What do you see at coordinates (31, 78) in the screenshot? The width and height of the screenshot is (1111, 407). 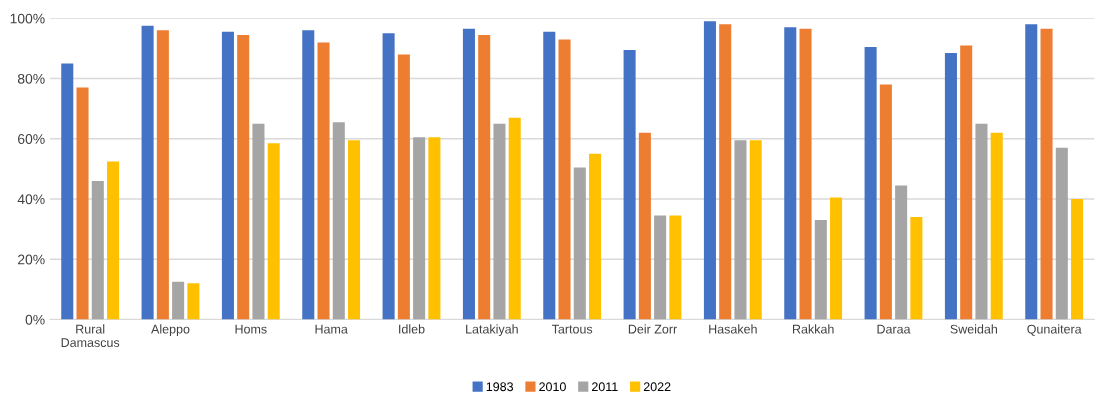 I see `y-tick-label: 80%` at bounding box center [31, 78].